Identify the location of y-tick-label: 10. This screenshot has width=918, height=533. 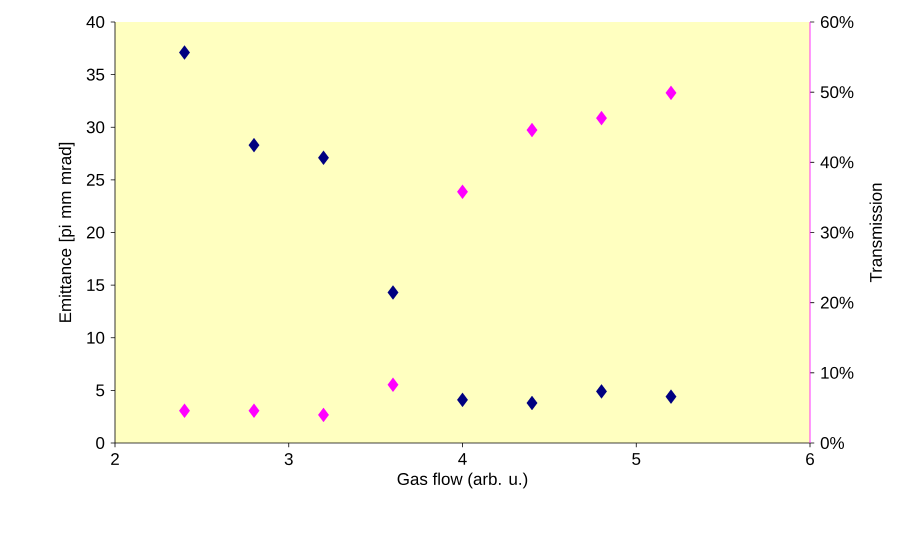
(95, 338).